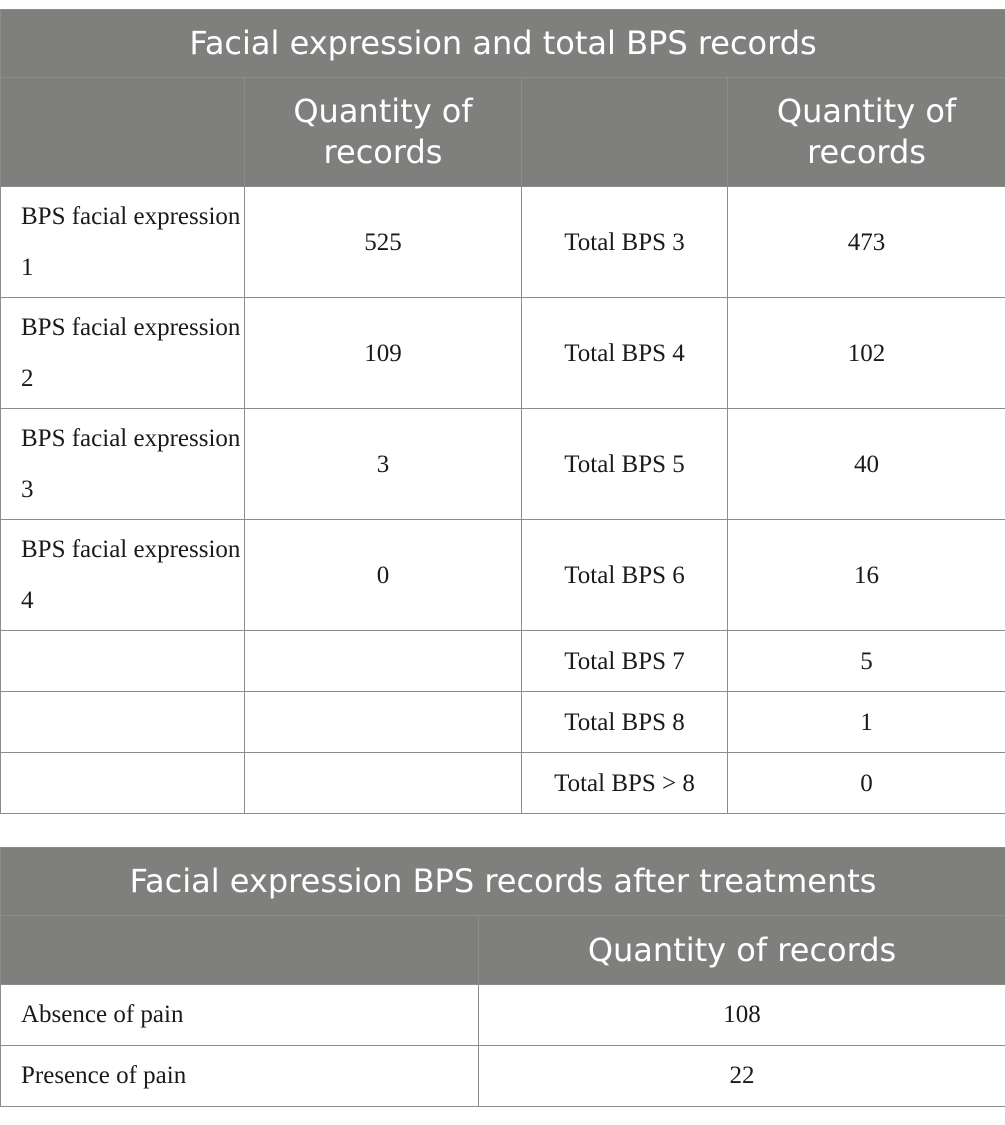 This screenshot has width=1005, height=1125. I want to click on column-header-row: Quantity of records Quantity of records, so click(502, 132).